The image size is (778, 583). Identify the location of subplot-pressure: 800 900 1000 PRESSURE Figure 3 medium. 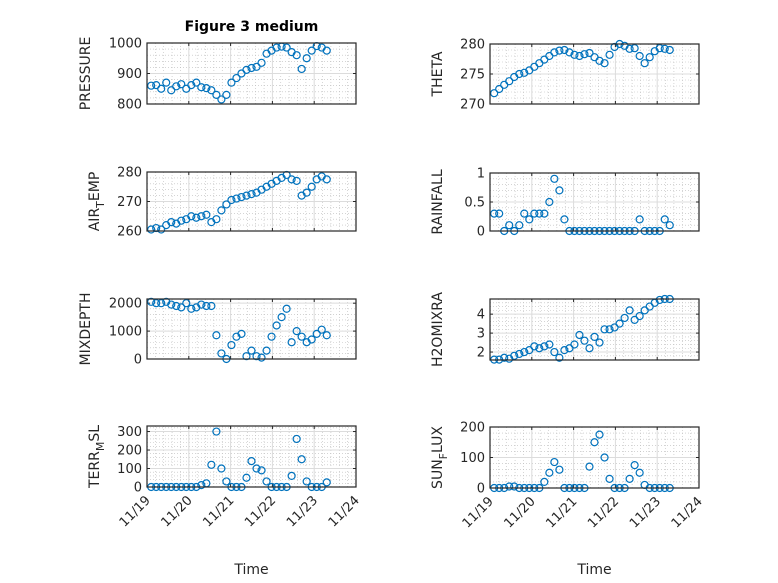
(217, 66).